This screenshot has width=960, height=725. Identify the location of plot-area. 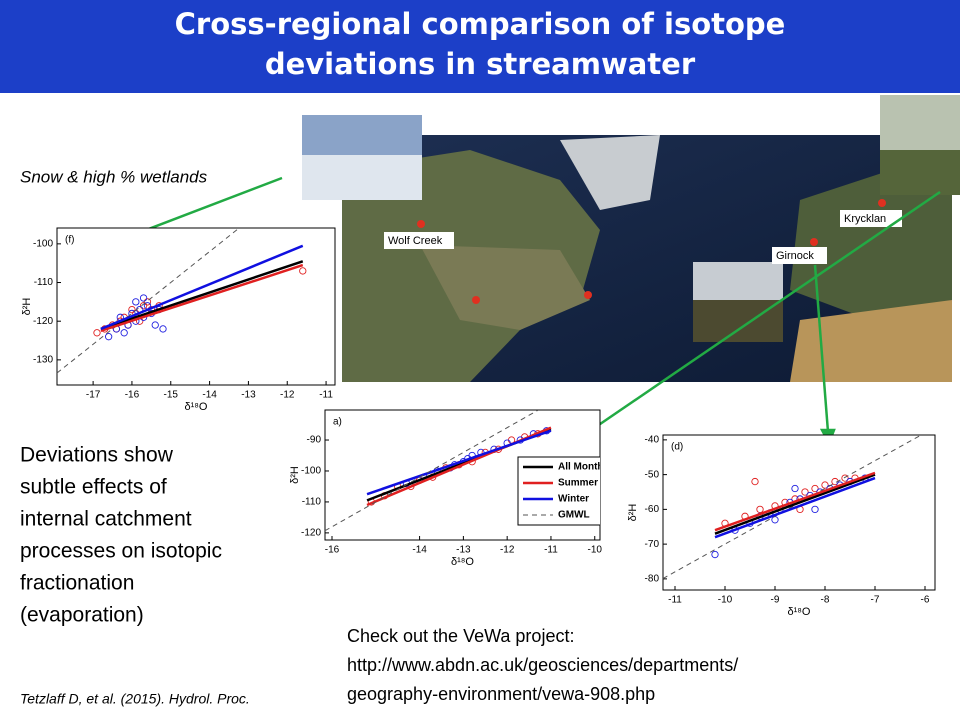
(196, 306).